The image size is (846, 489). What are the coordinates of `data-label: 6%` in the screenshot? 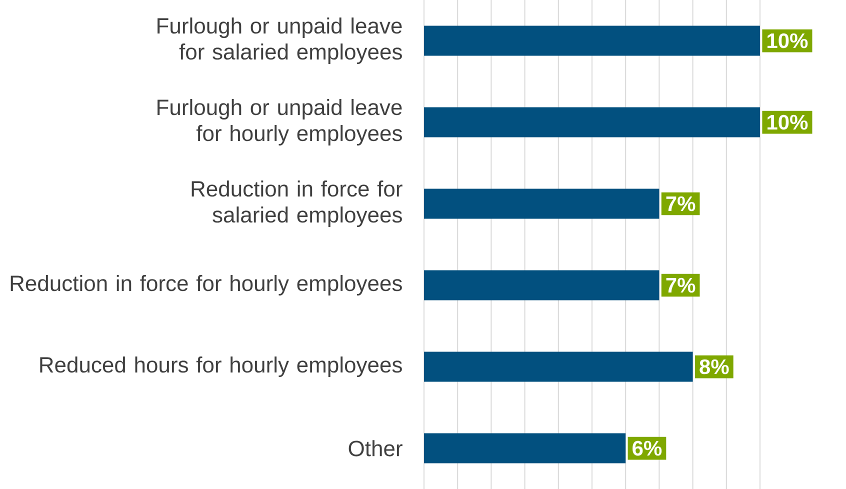 It's located at (647, 448).